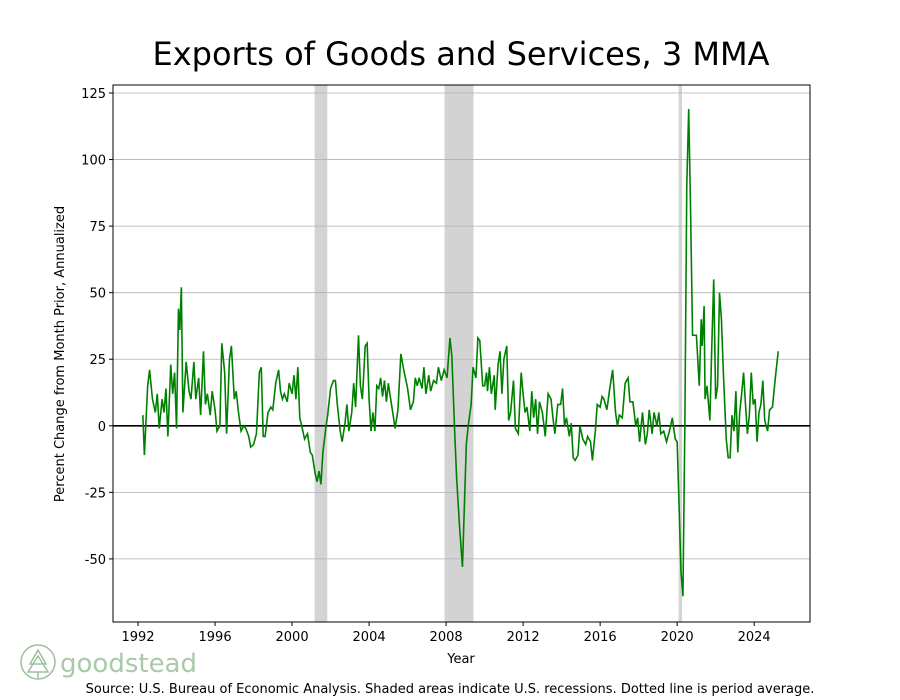 The image size is (900, 700). What do you see at coordinates (460, 54) in the screenshot?
I see `chart-title: Exports of Goods and Services, 3 MMA` at bounding box center [460, 54].